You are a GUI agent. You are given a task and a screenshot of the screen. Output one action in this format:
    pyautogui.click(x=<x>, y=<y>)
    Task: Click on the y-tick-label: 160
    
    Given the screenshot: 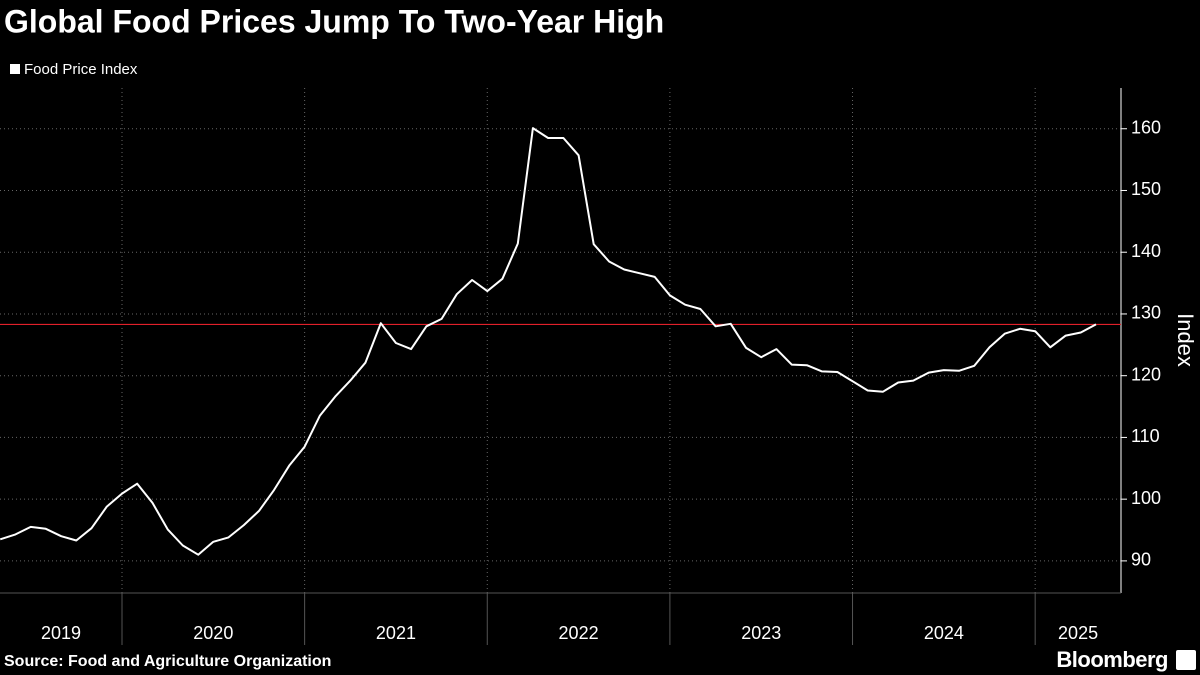 What is the action you would take?
    pyautogui.click(x=1146, y=127)
    